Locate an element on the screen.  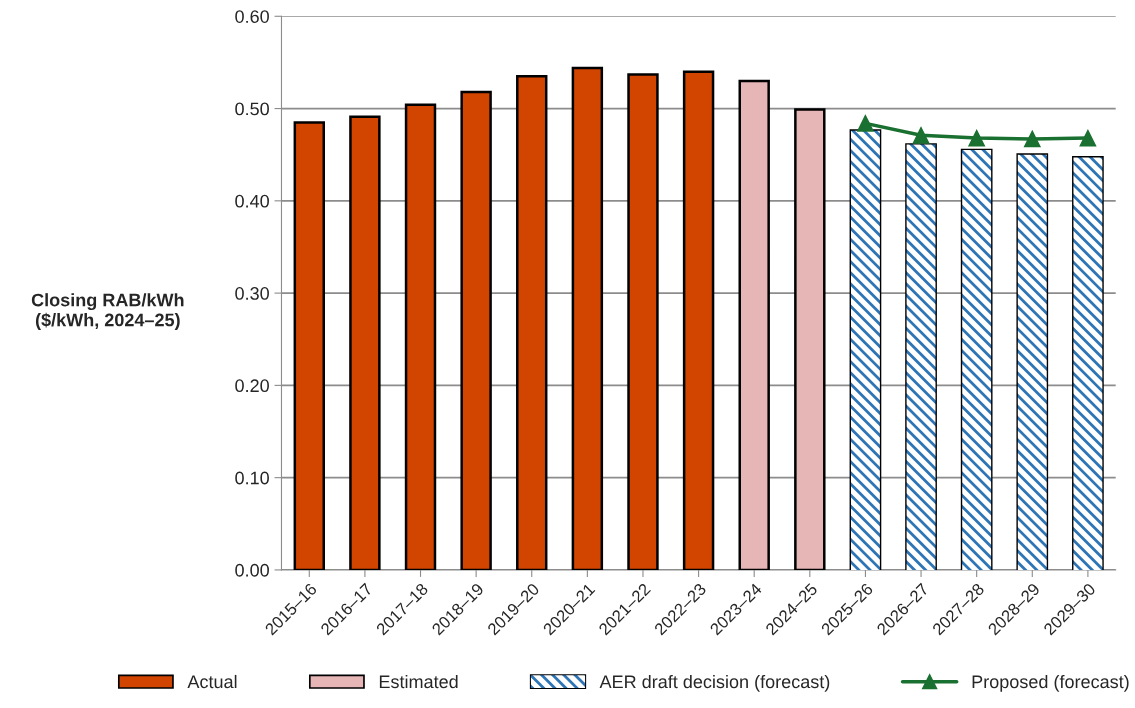
legend-label: Proposed (forecast) is located at coordinates (1050, 683).